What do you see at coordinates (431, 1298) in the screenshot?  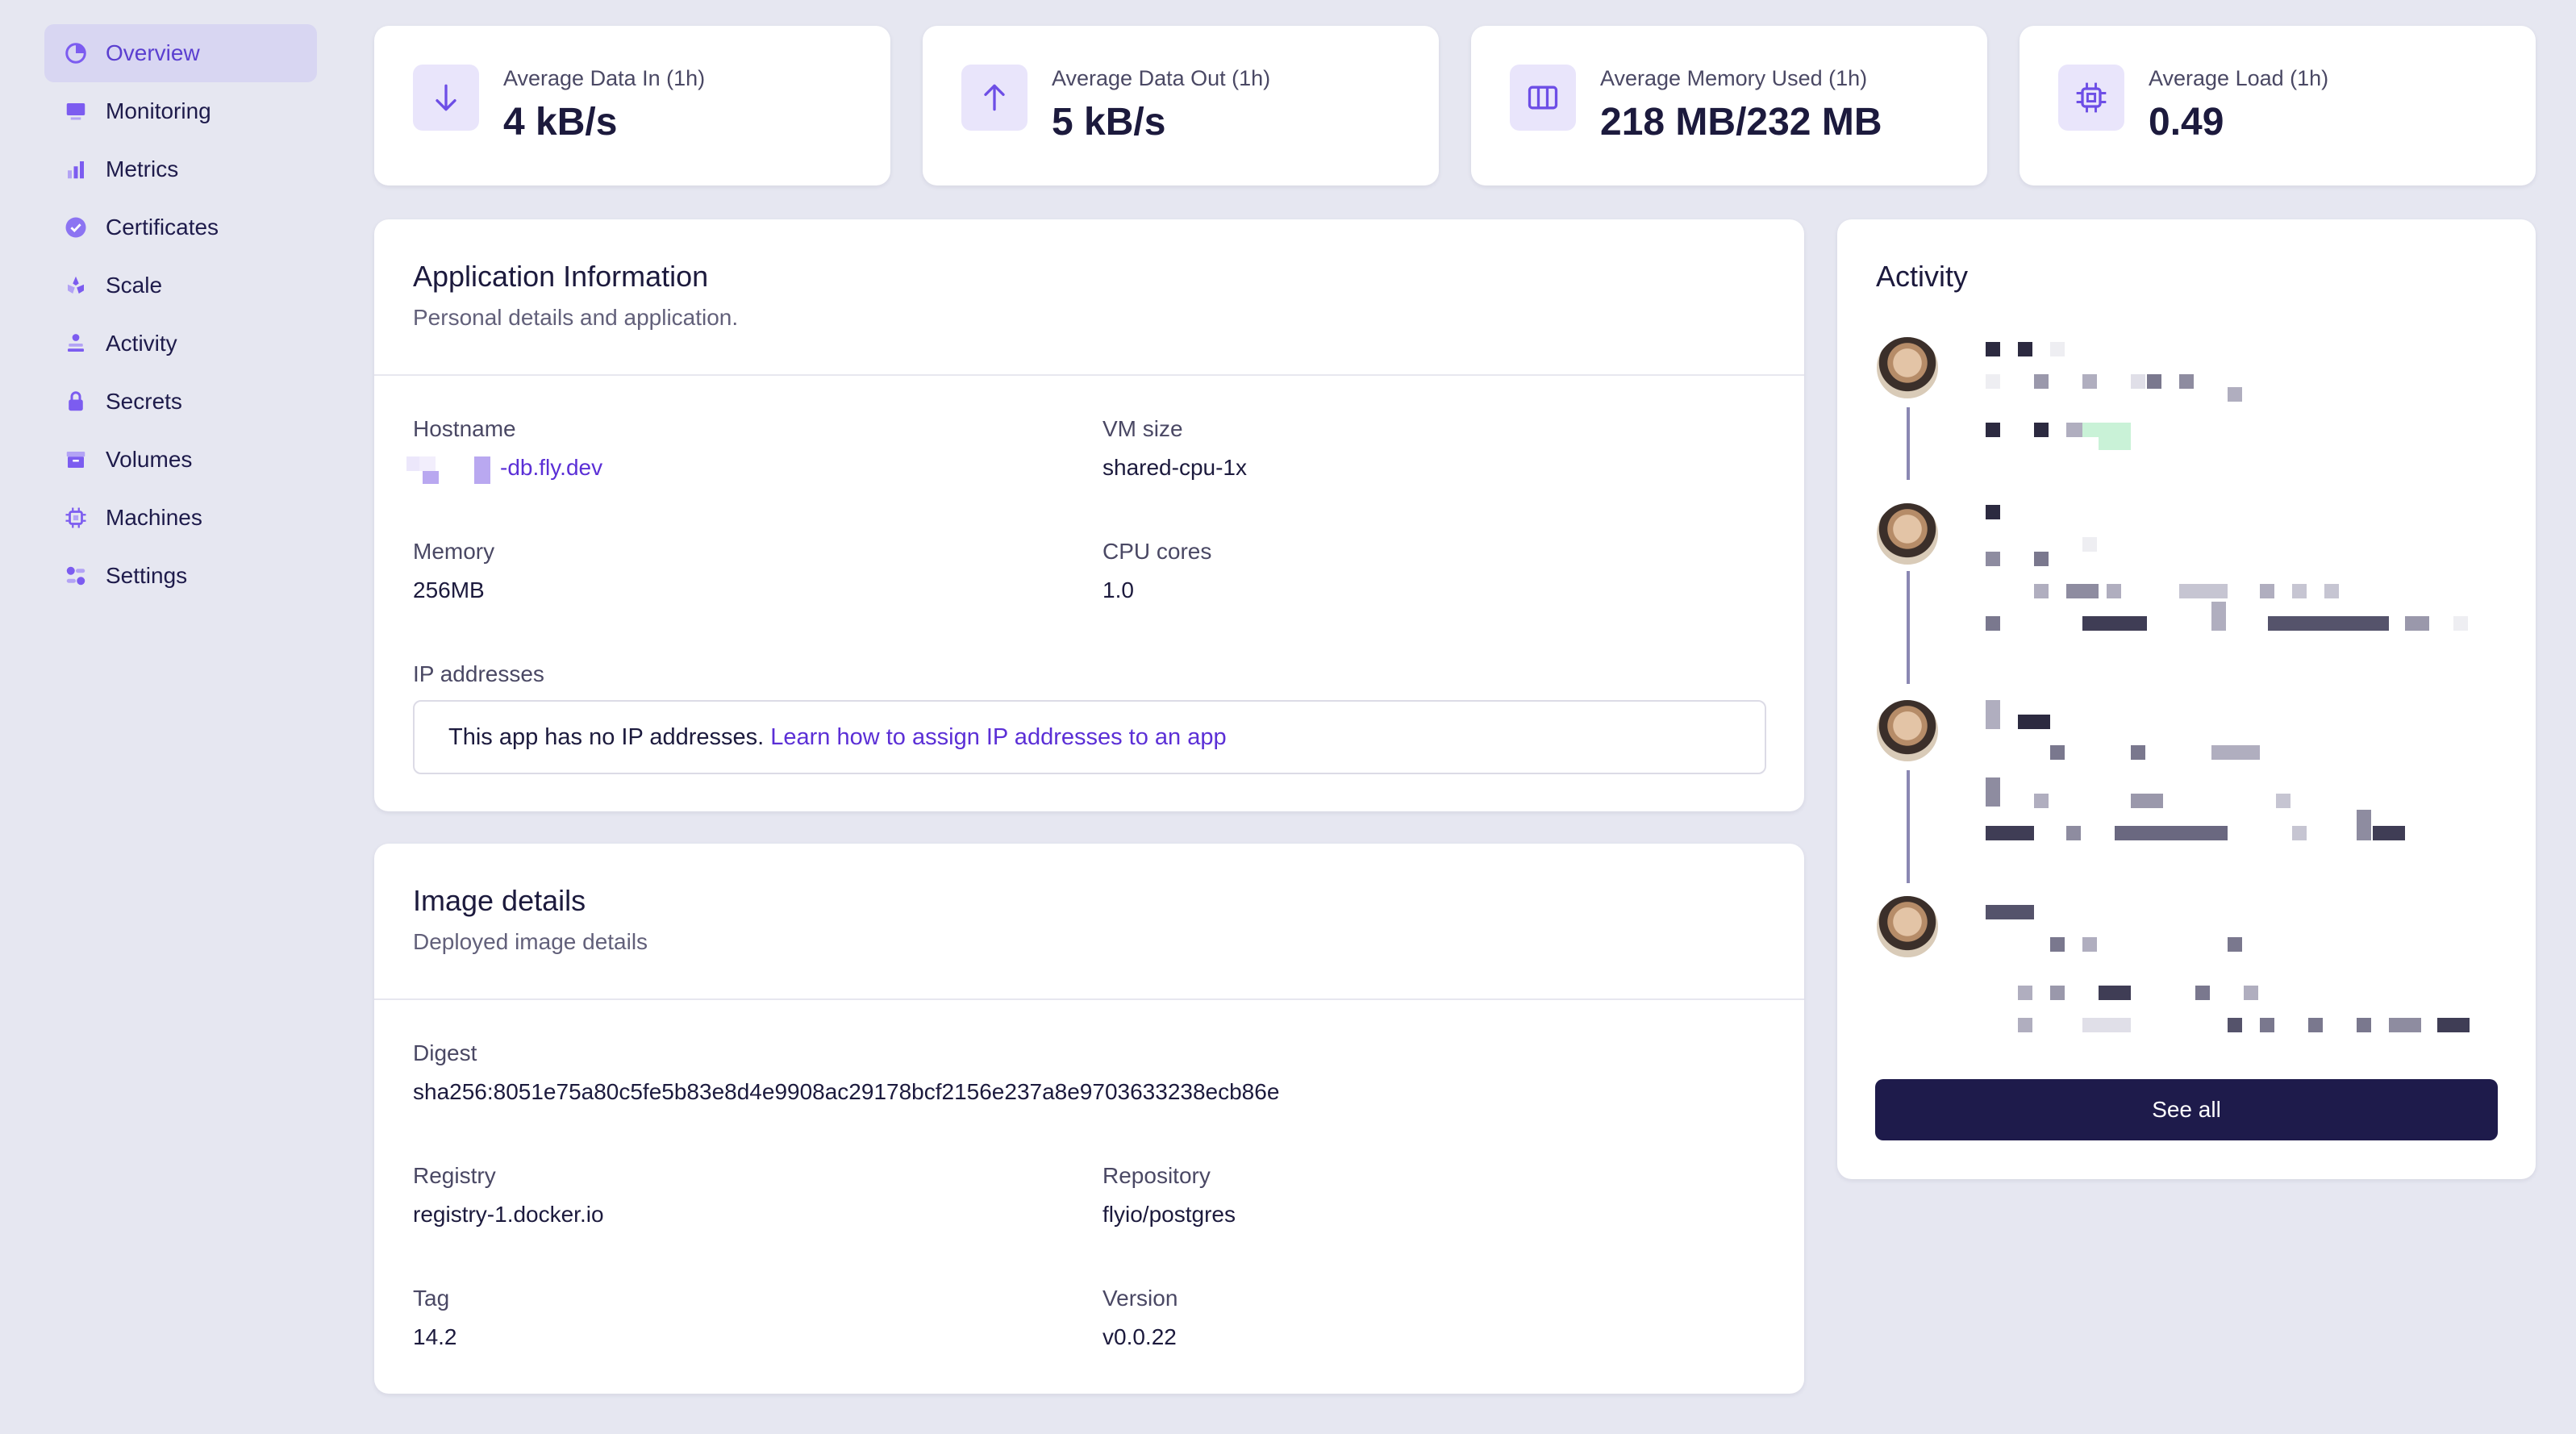 I see `tag-label: Tag` at bounding box center [431, 1298].